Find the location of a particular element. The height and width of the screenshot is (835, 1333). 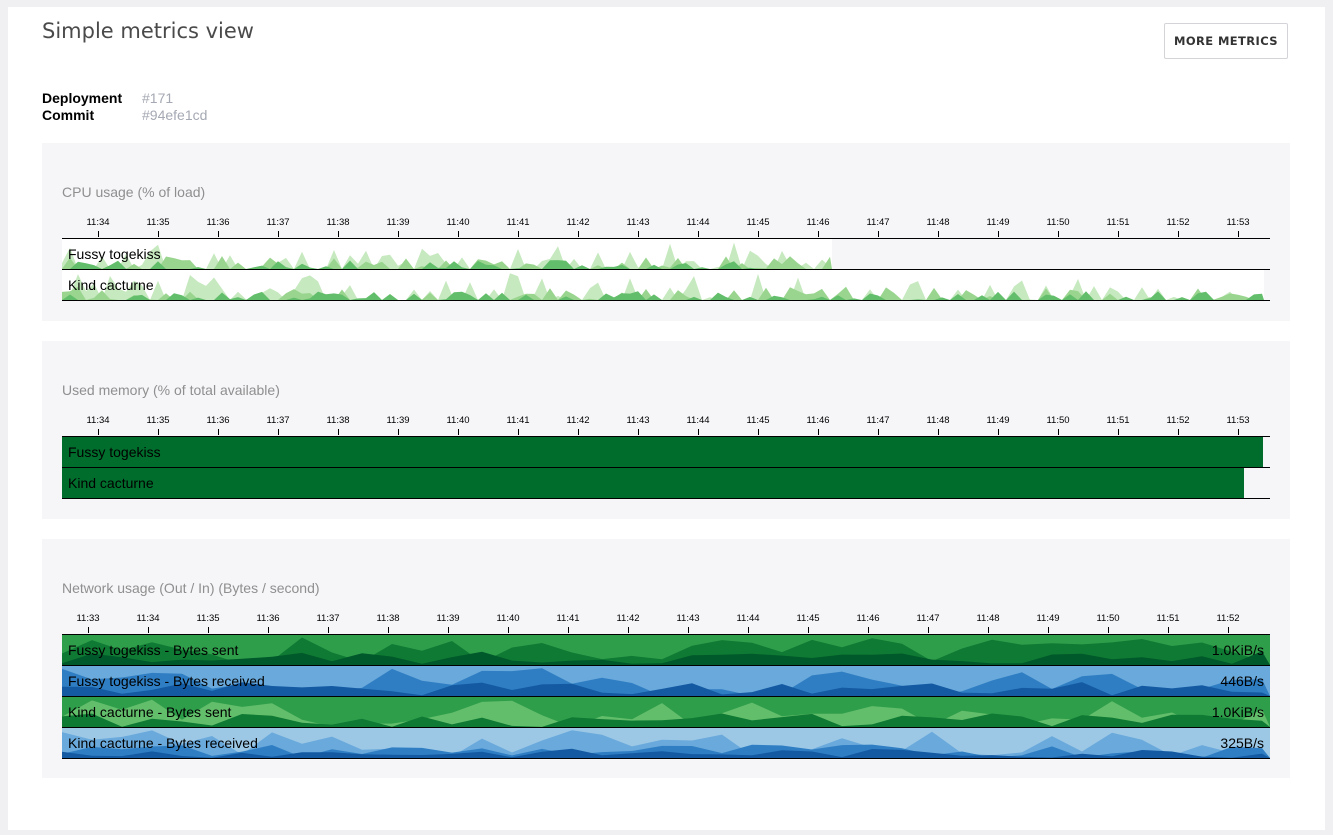

cpu-rows: Fussy togekiss Kind cacturne is located at coordinates (666, 269).